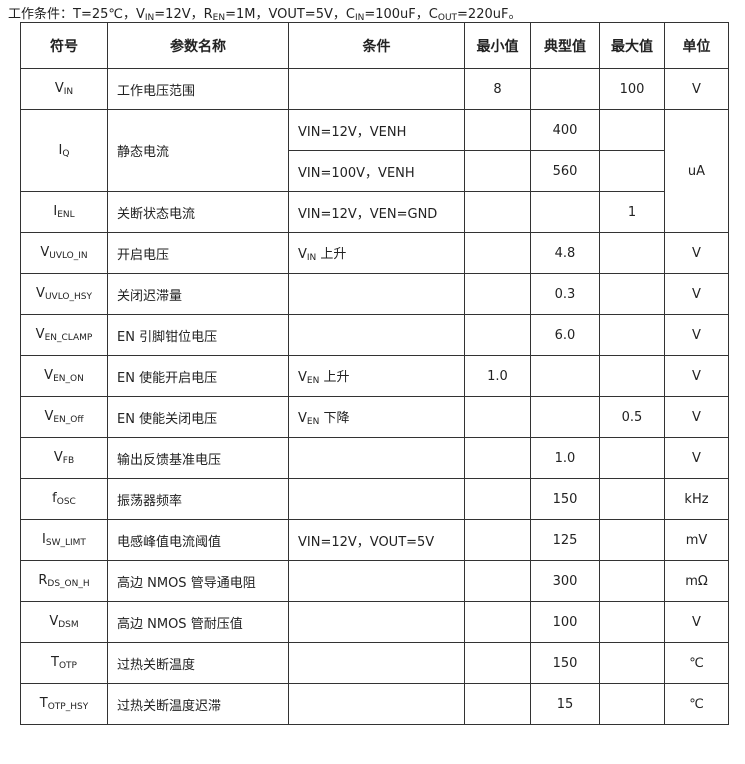  I want to click on table-row: VIN=100V，VENH 560, so click(375, 171).